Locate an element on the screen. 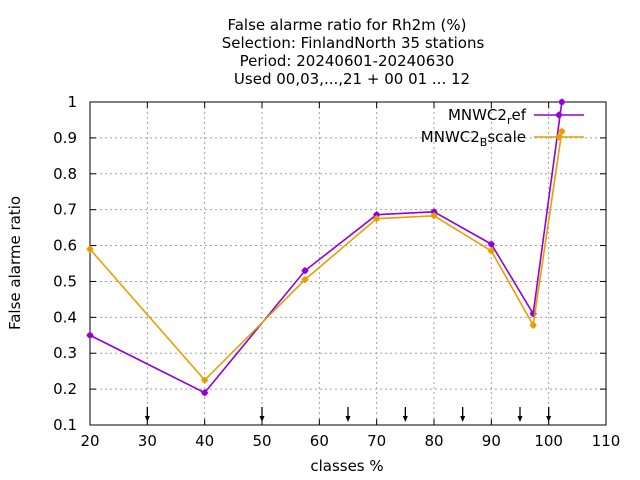  title-line-2: Selection: FinlandNorth 35 stations is located at coordinates (353, 43).